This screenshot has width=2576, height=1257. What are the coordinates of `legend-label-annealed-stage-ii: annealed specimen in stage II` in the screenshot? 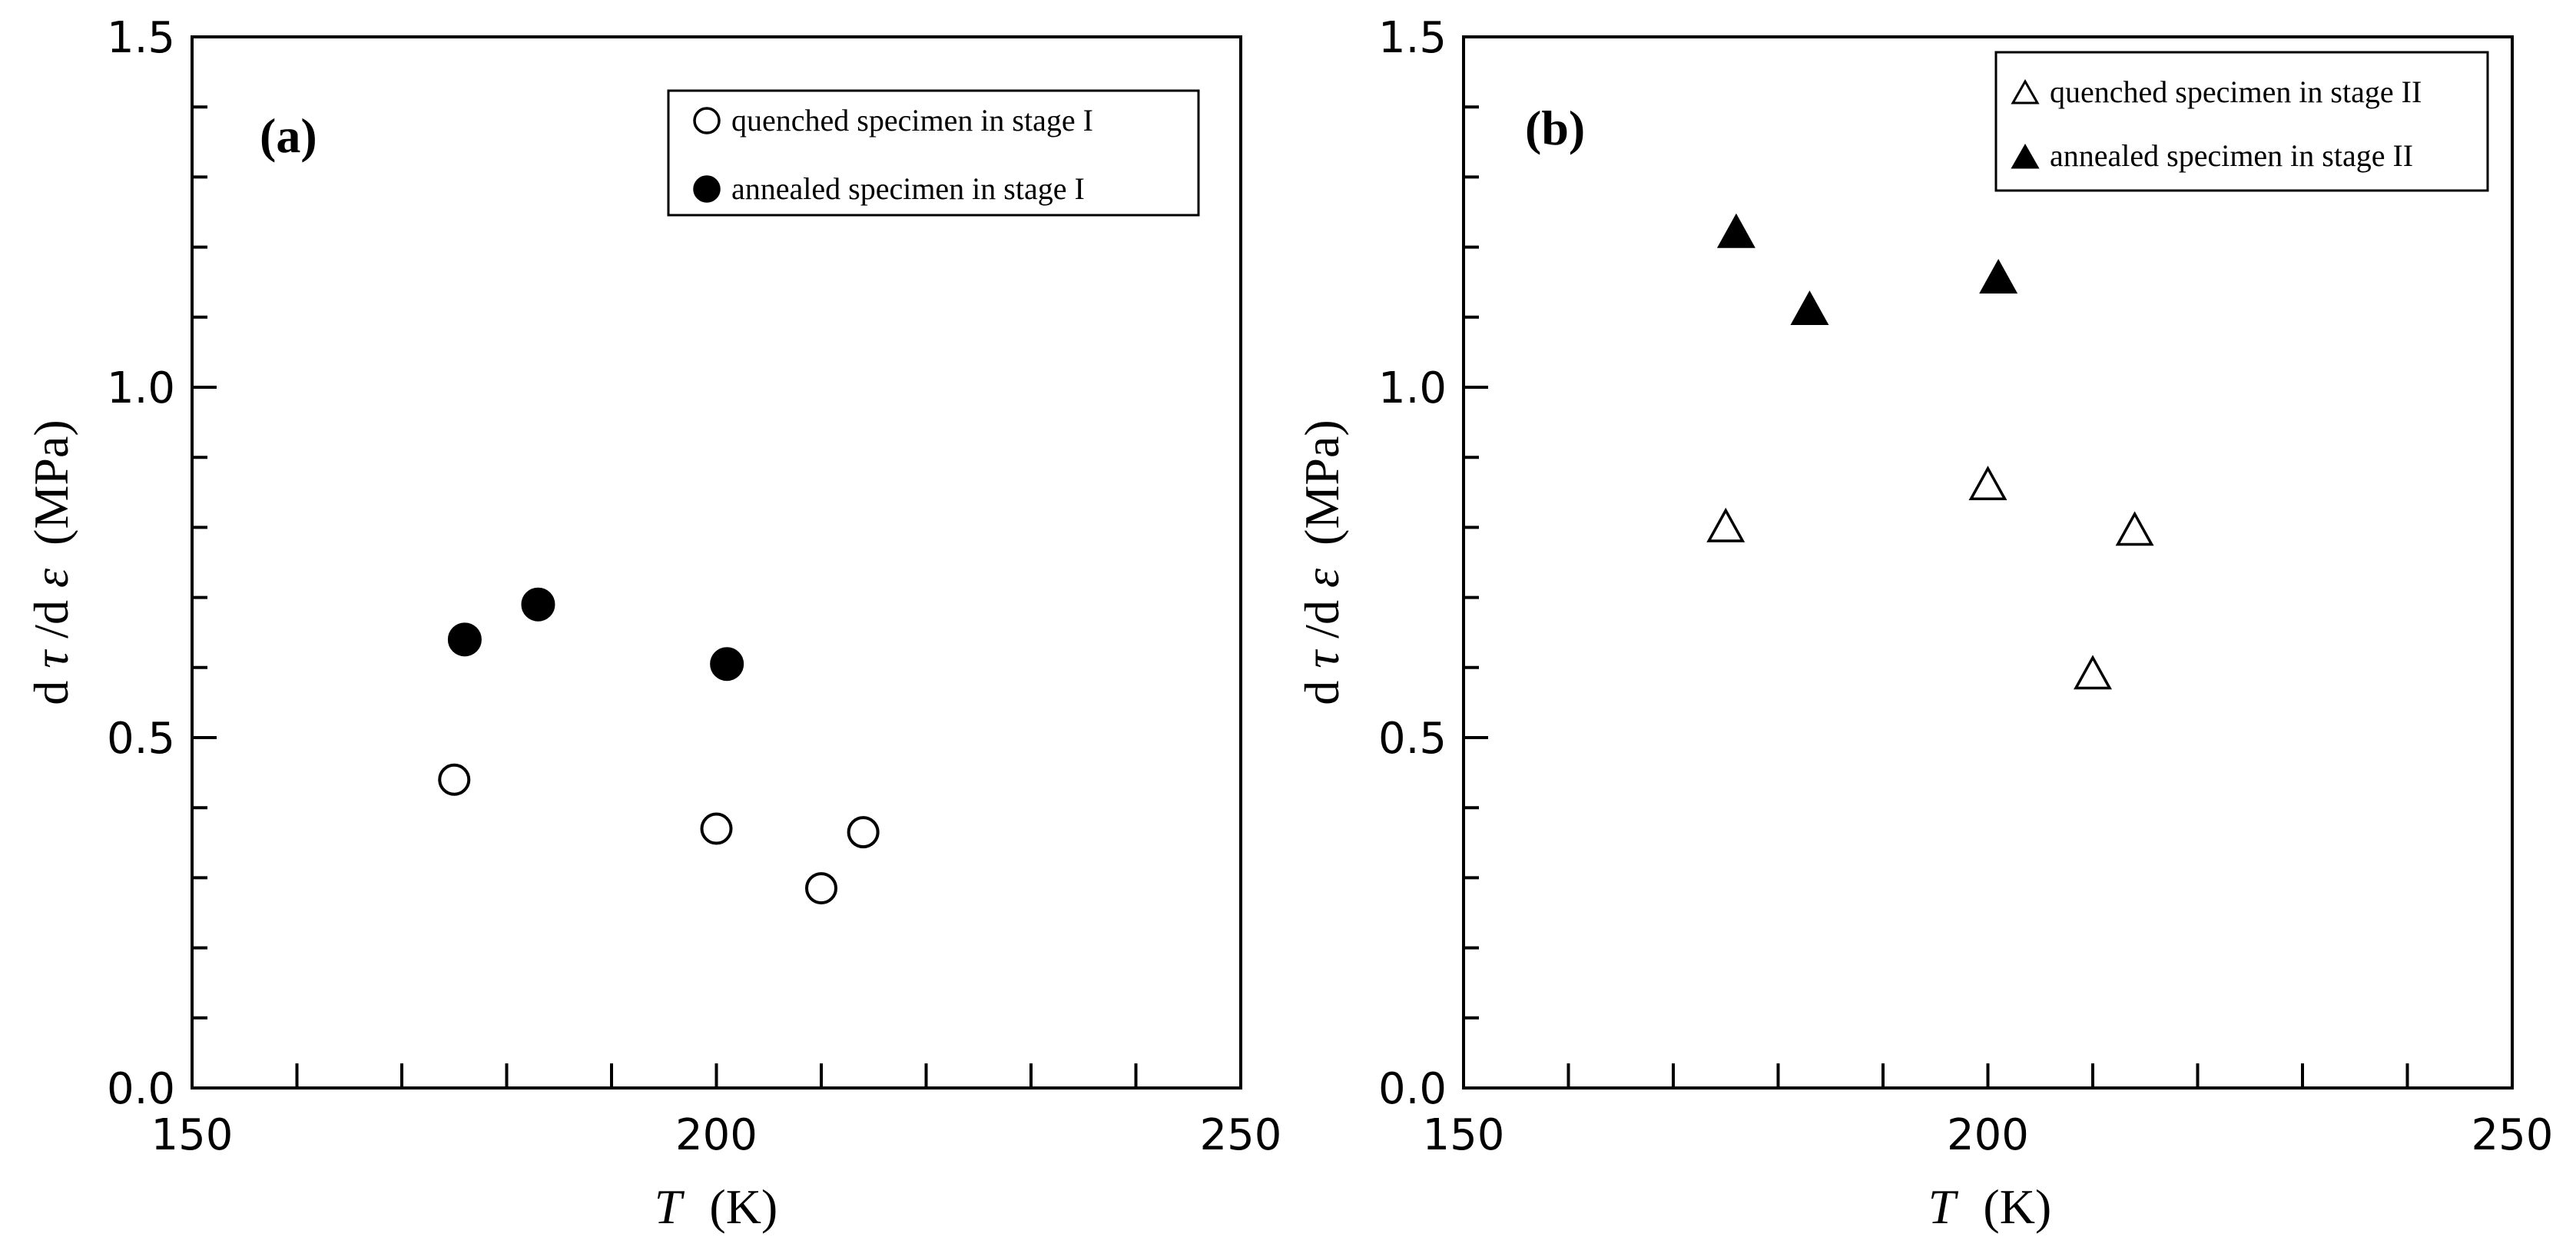 It's located at (2231, 155).